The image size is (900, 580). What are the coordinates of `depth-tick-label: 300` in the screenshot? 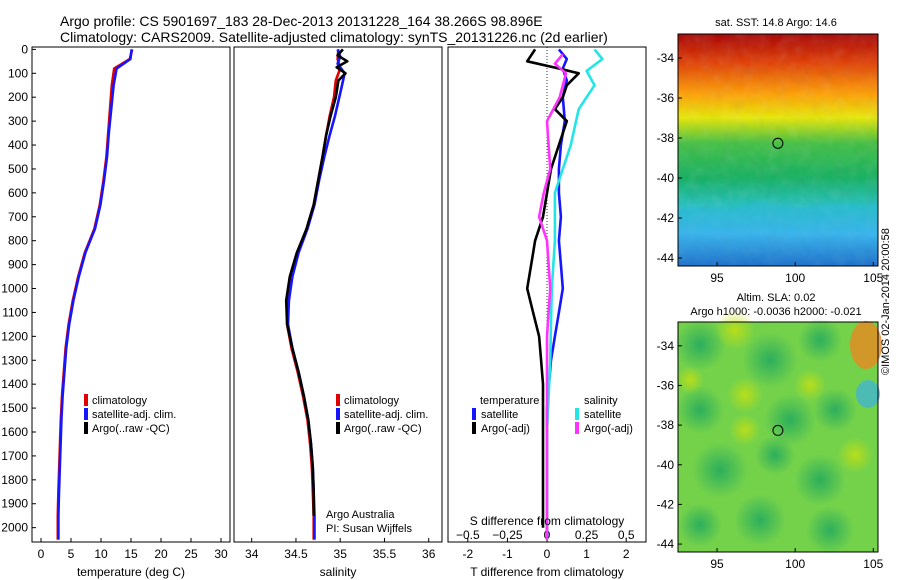 It's located at (18, 121).